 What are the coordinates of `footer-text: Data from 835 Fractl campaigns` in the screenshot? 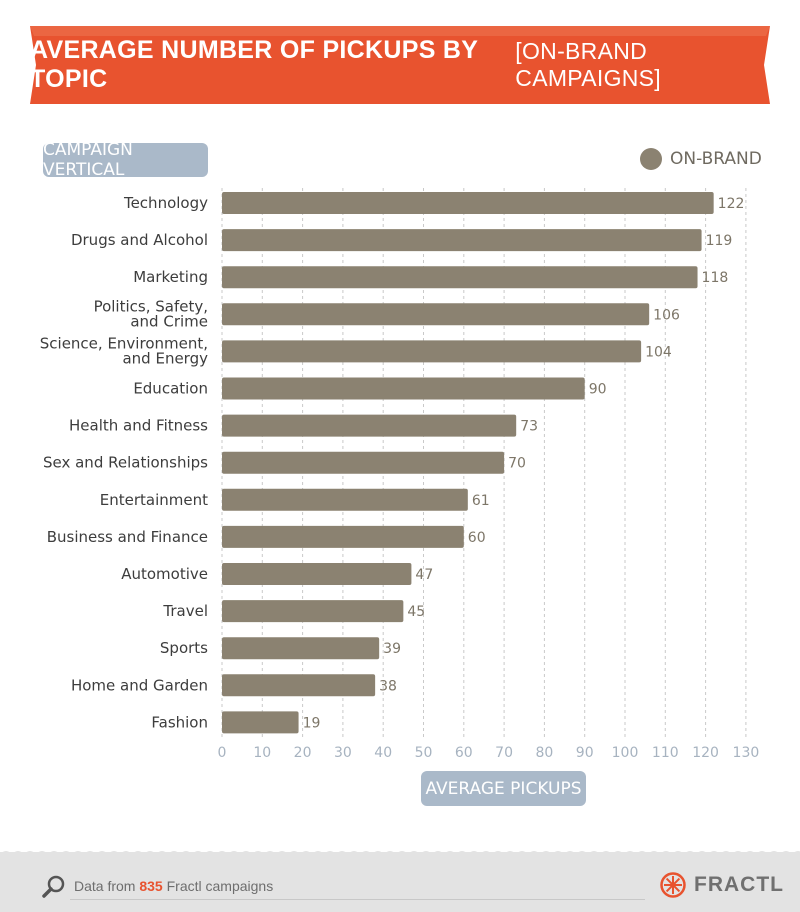 It's located at (173, 886).